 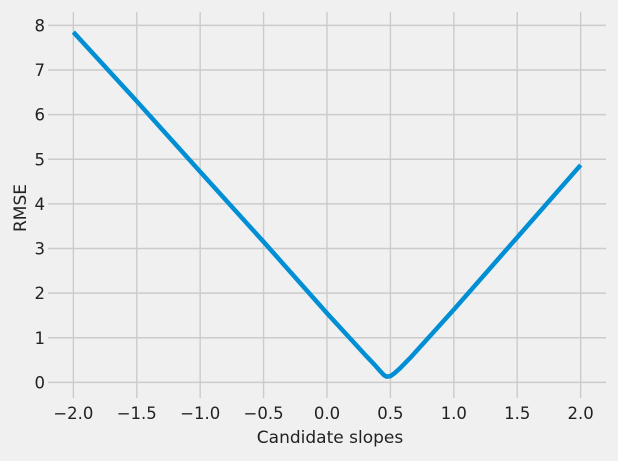 What do you see at coordinates (40, 115) in the screenshot?
I see `y-tick-label: 6` at bounding box center [40, 115].